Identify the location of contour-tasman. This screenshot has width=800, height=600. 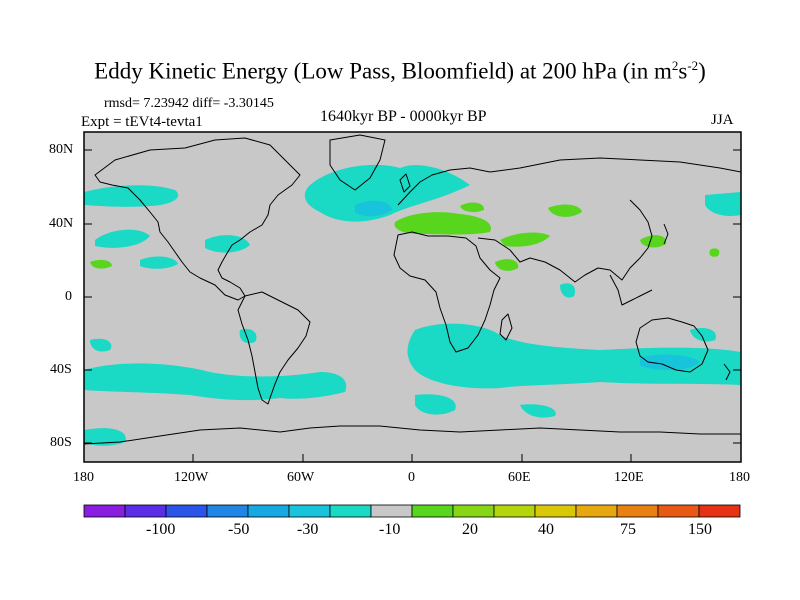
(703, 335).